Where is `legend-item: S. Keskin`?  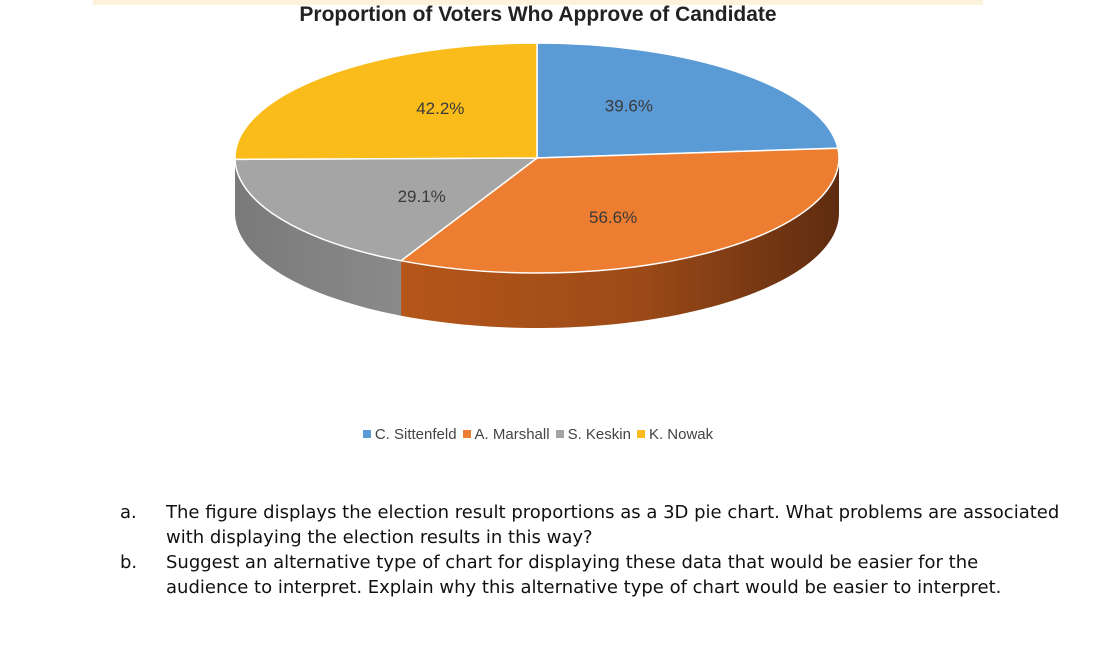
legend-item: S. Keskin is located at coordinates (593, 434).